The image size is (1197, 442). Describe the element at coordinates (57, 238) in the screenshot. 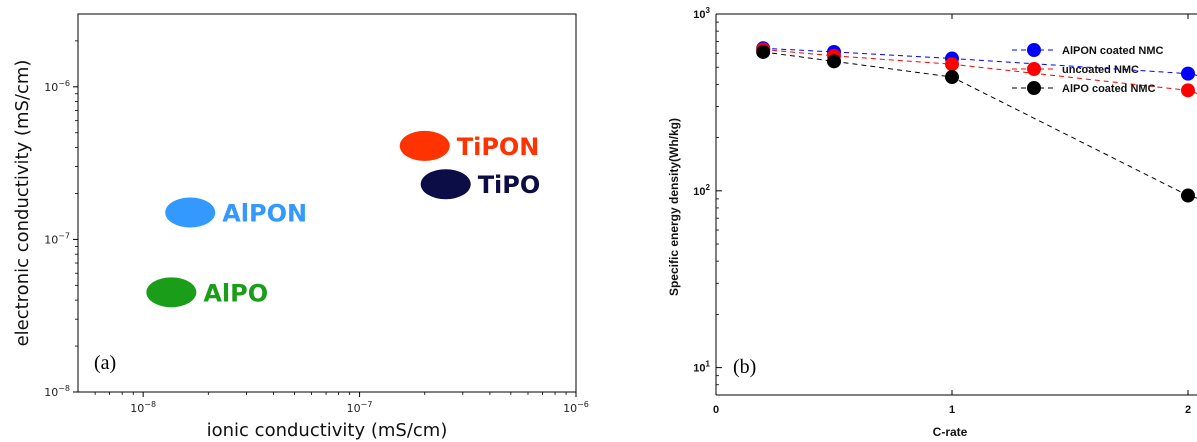

I see `panel-a-y-tick-label: 10⁻⁷` at that location.